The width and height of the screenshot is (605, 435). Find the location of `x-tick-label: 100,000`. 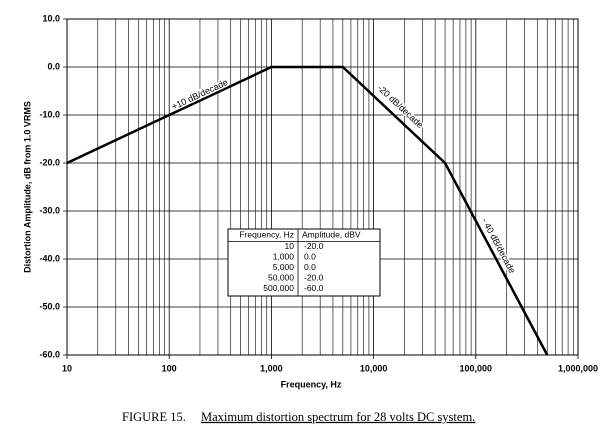

x-tick-label: 100,000 is located at coordinates (476, 368).